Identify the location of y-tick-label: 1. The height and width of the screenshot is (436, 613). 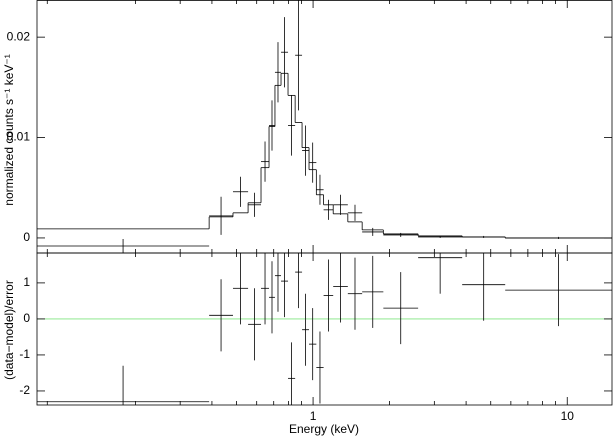
(26, 282).